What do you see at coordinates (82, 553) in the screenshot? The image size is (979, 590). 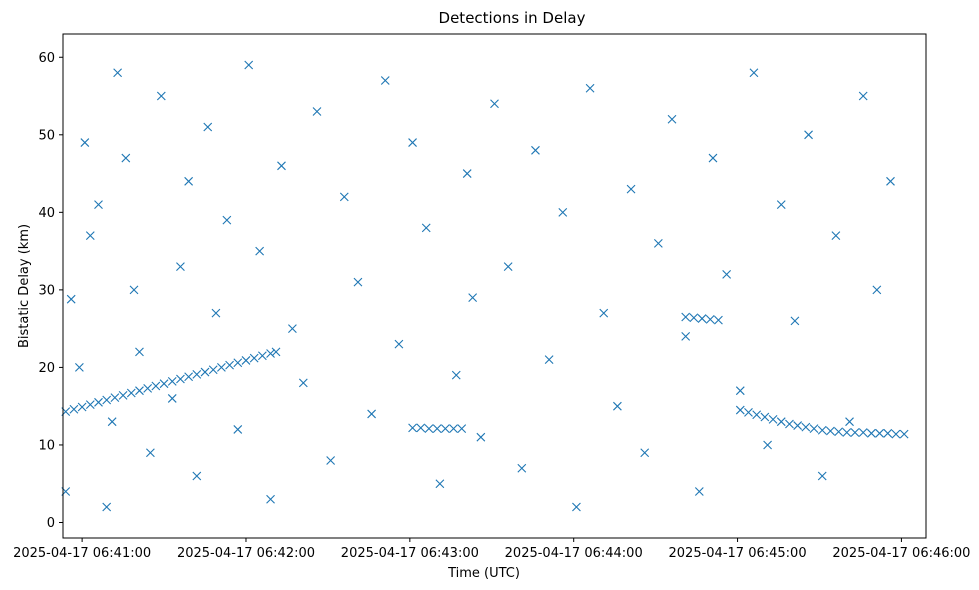 I see `x-tick-label: 2025-04-17 06:41:00` at bounding box center [82, 553].